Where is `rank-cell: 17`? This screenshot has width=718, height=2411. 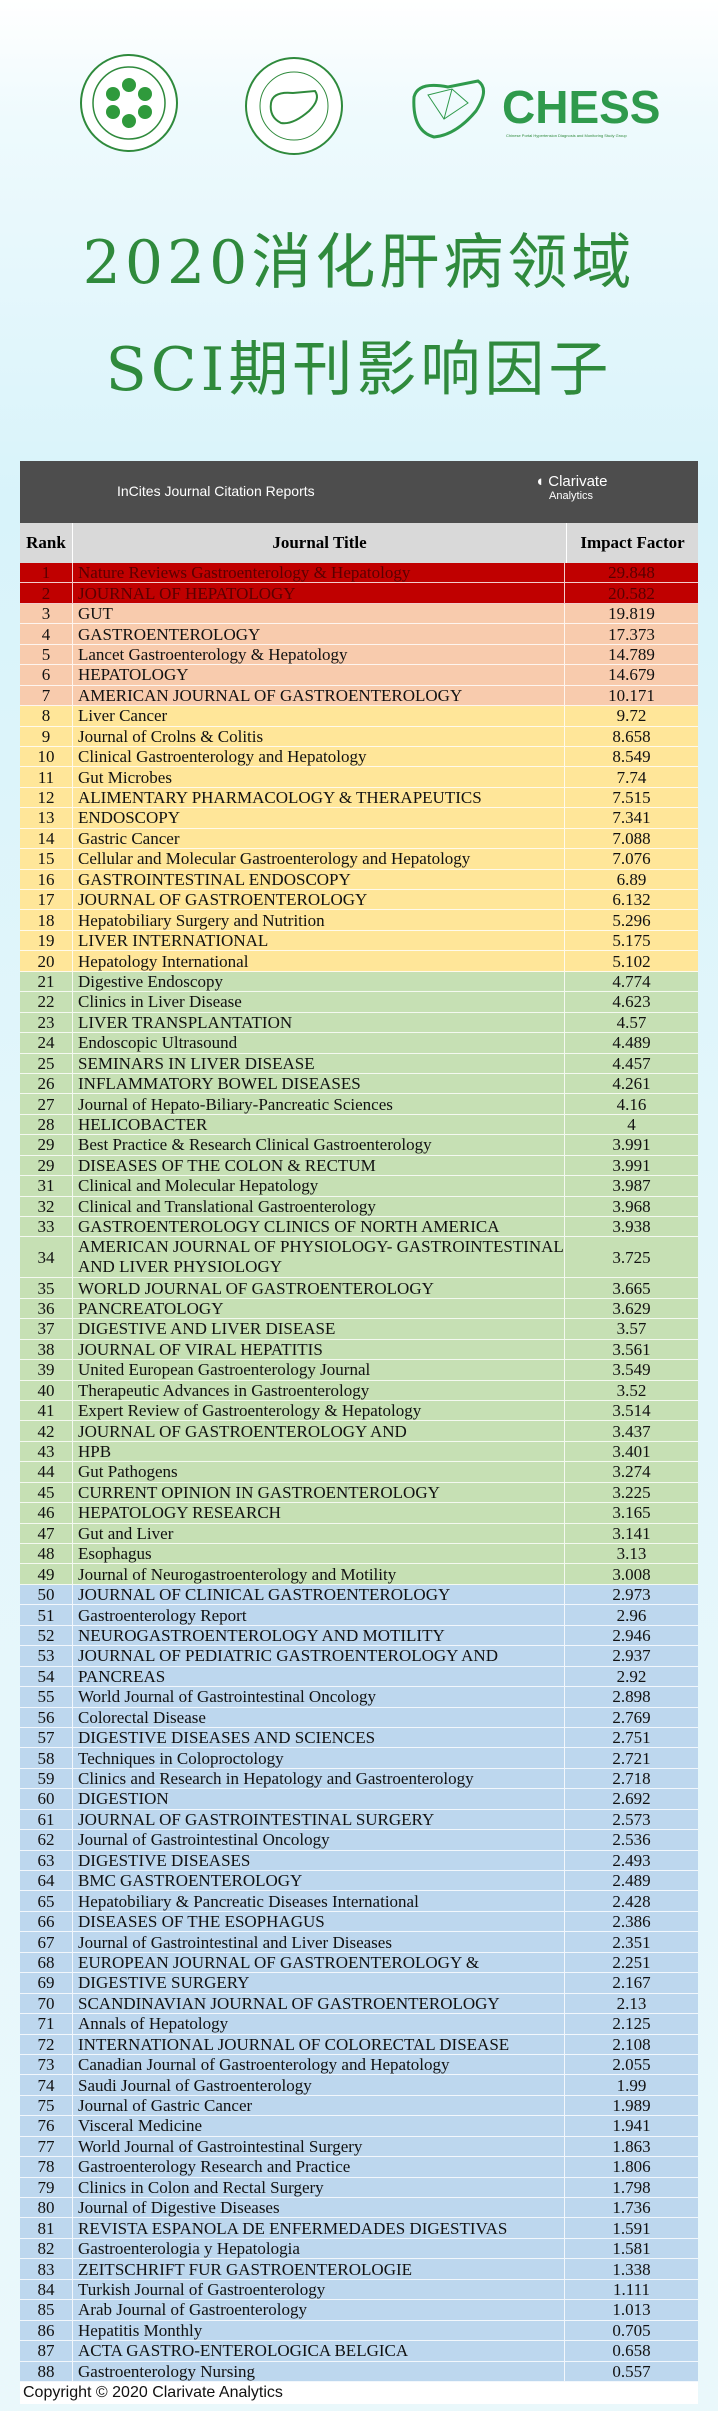
rank-cell: 17 is located at coordinates (46, 900).